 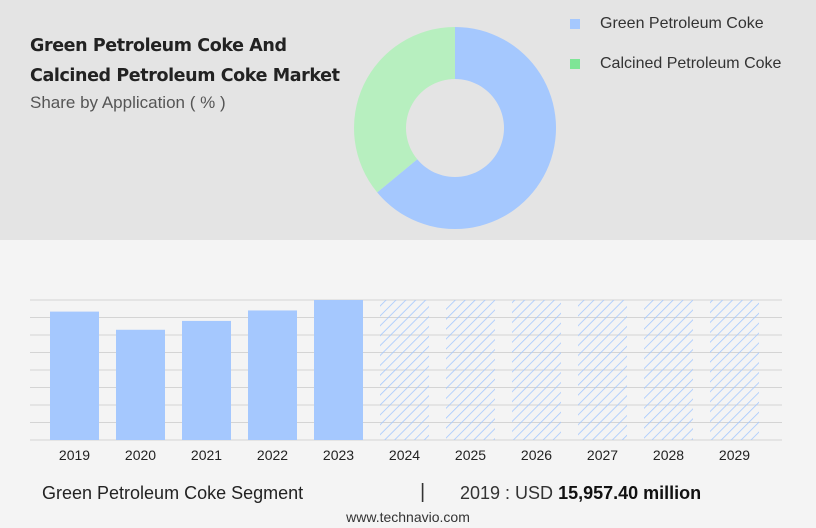 What do you see at coordinates (734, 455) in the screenshot?
I see `x-tick-label-2029: 2029` at bounding box center [734, 455].